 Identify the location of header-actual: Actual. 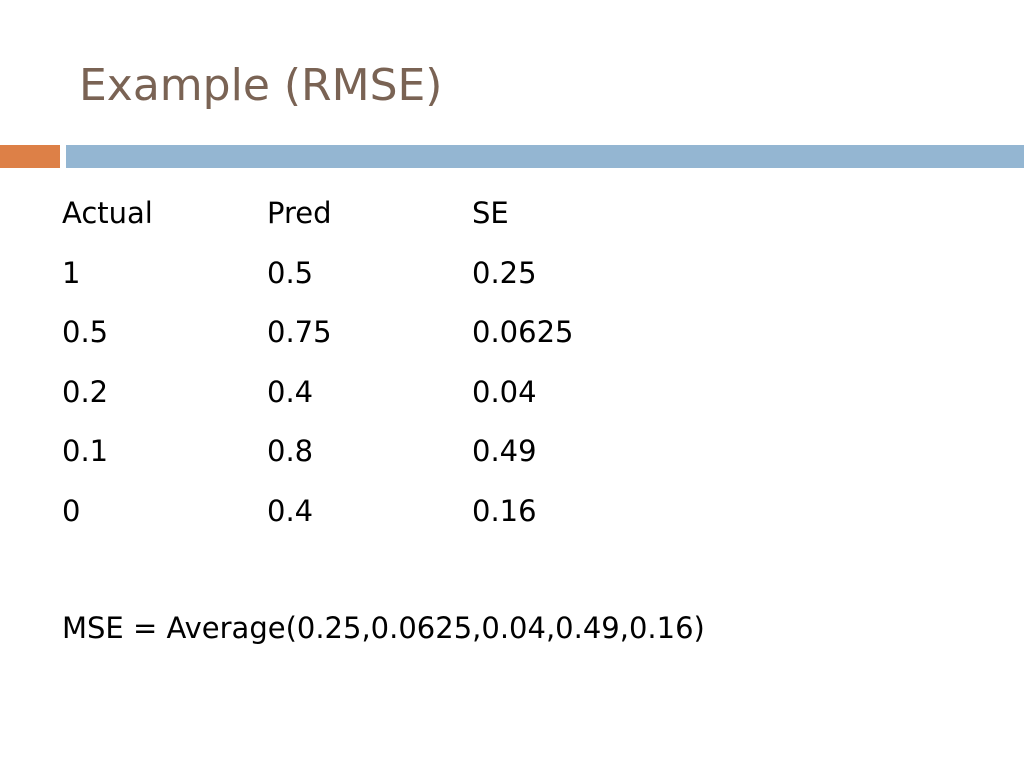
(107, 213).